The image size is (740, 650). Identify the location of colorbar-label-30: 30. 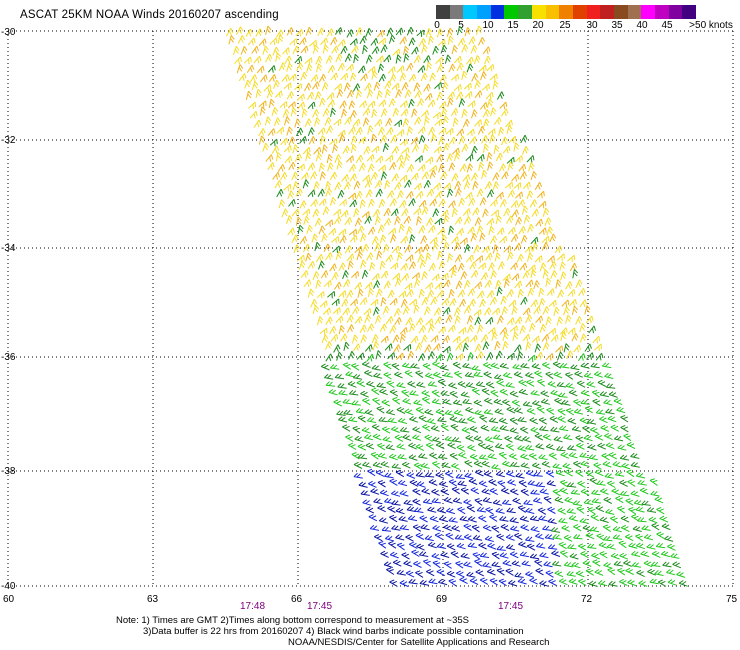
(592, 25).